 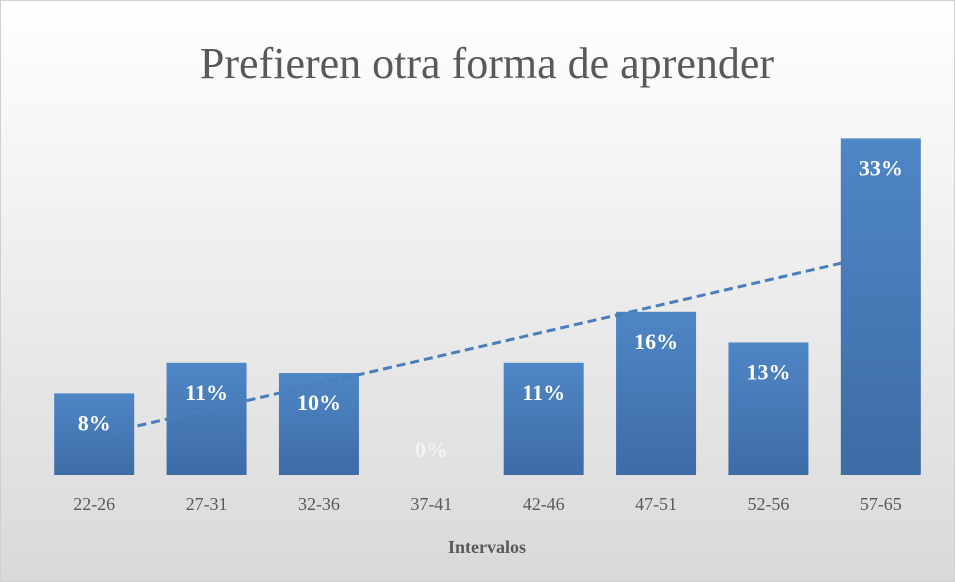 I want to click on x-tick-label: 57-65, so click(x=881, y=504).